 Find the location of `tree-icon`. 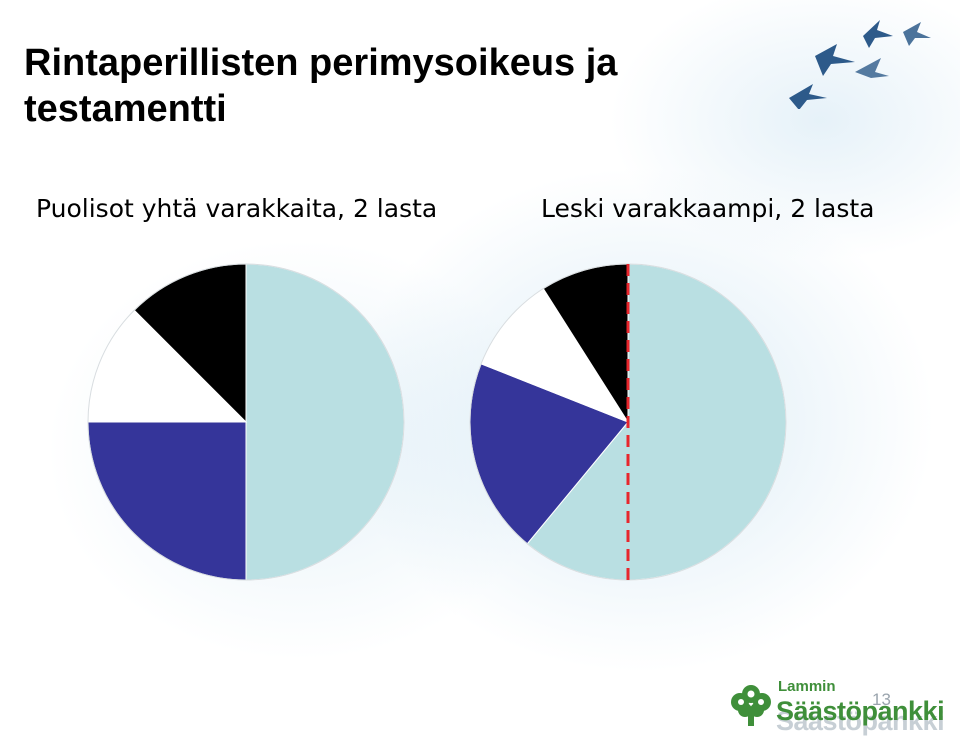

tree-icon is located at coordinates (751, 705).